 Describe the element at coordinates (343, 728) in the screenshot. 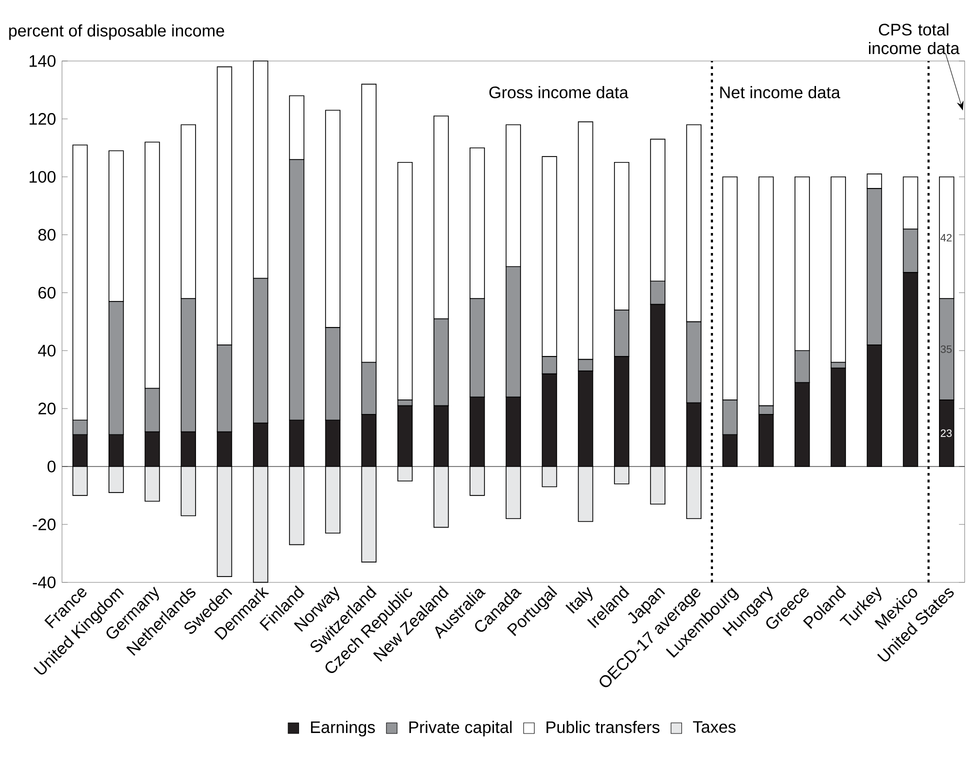

I see `legend-label: Earnings` at that location.